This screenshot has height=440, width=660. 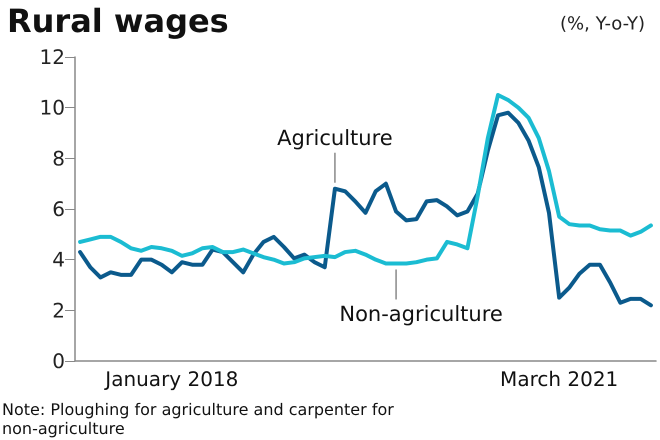 What do you see at coordinates (58, 310) in the screenshot?
I see `y-tick-label: 2` at bounding box center [58, 310].